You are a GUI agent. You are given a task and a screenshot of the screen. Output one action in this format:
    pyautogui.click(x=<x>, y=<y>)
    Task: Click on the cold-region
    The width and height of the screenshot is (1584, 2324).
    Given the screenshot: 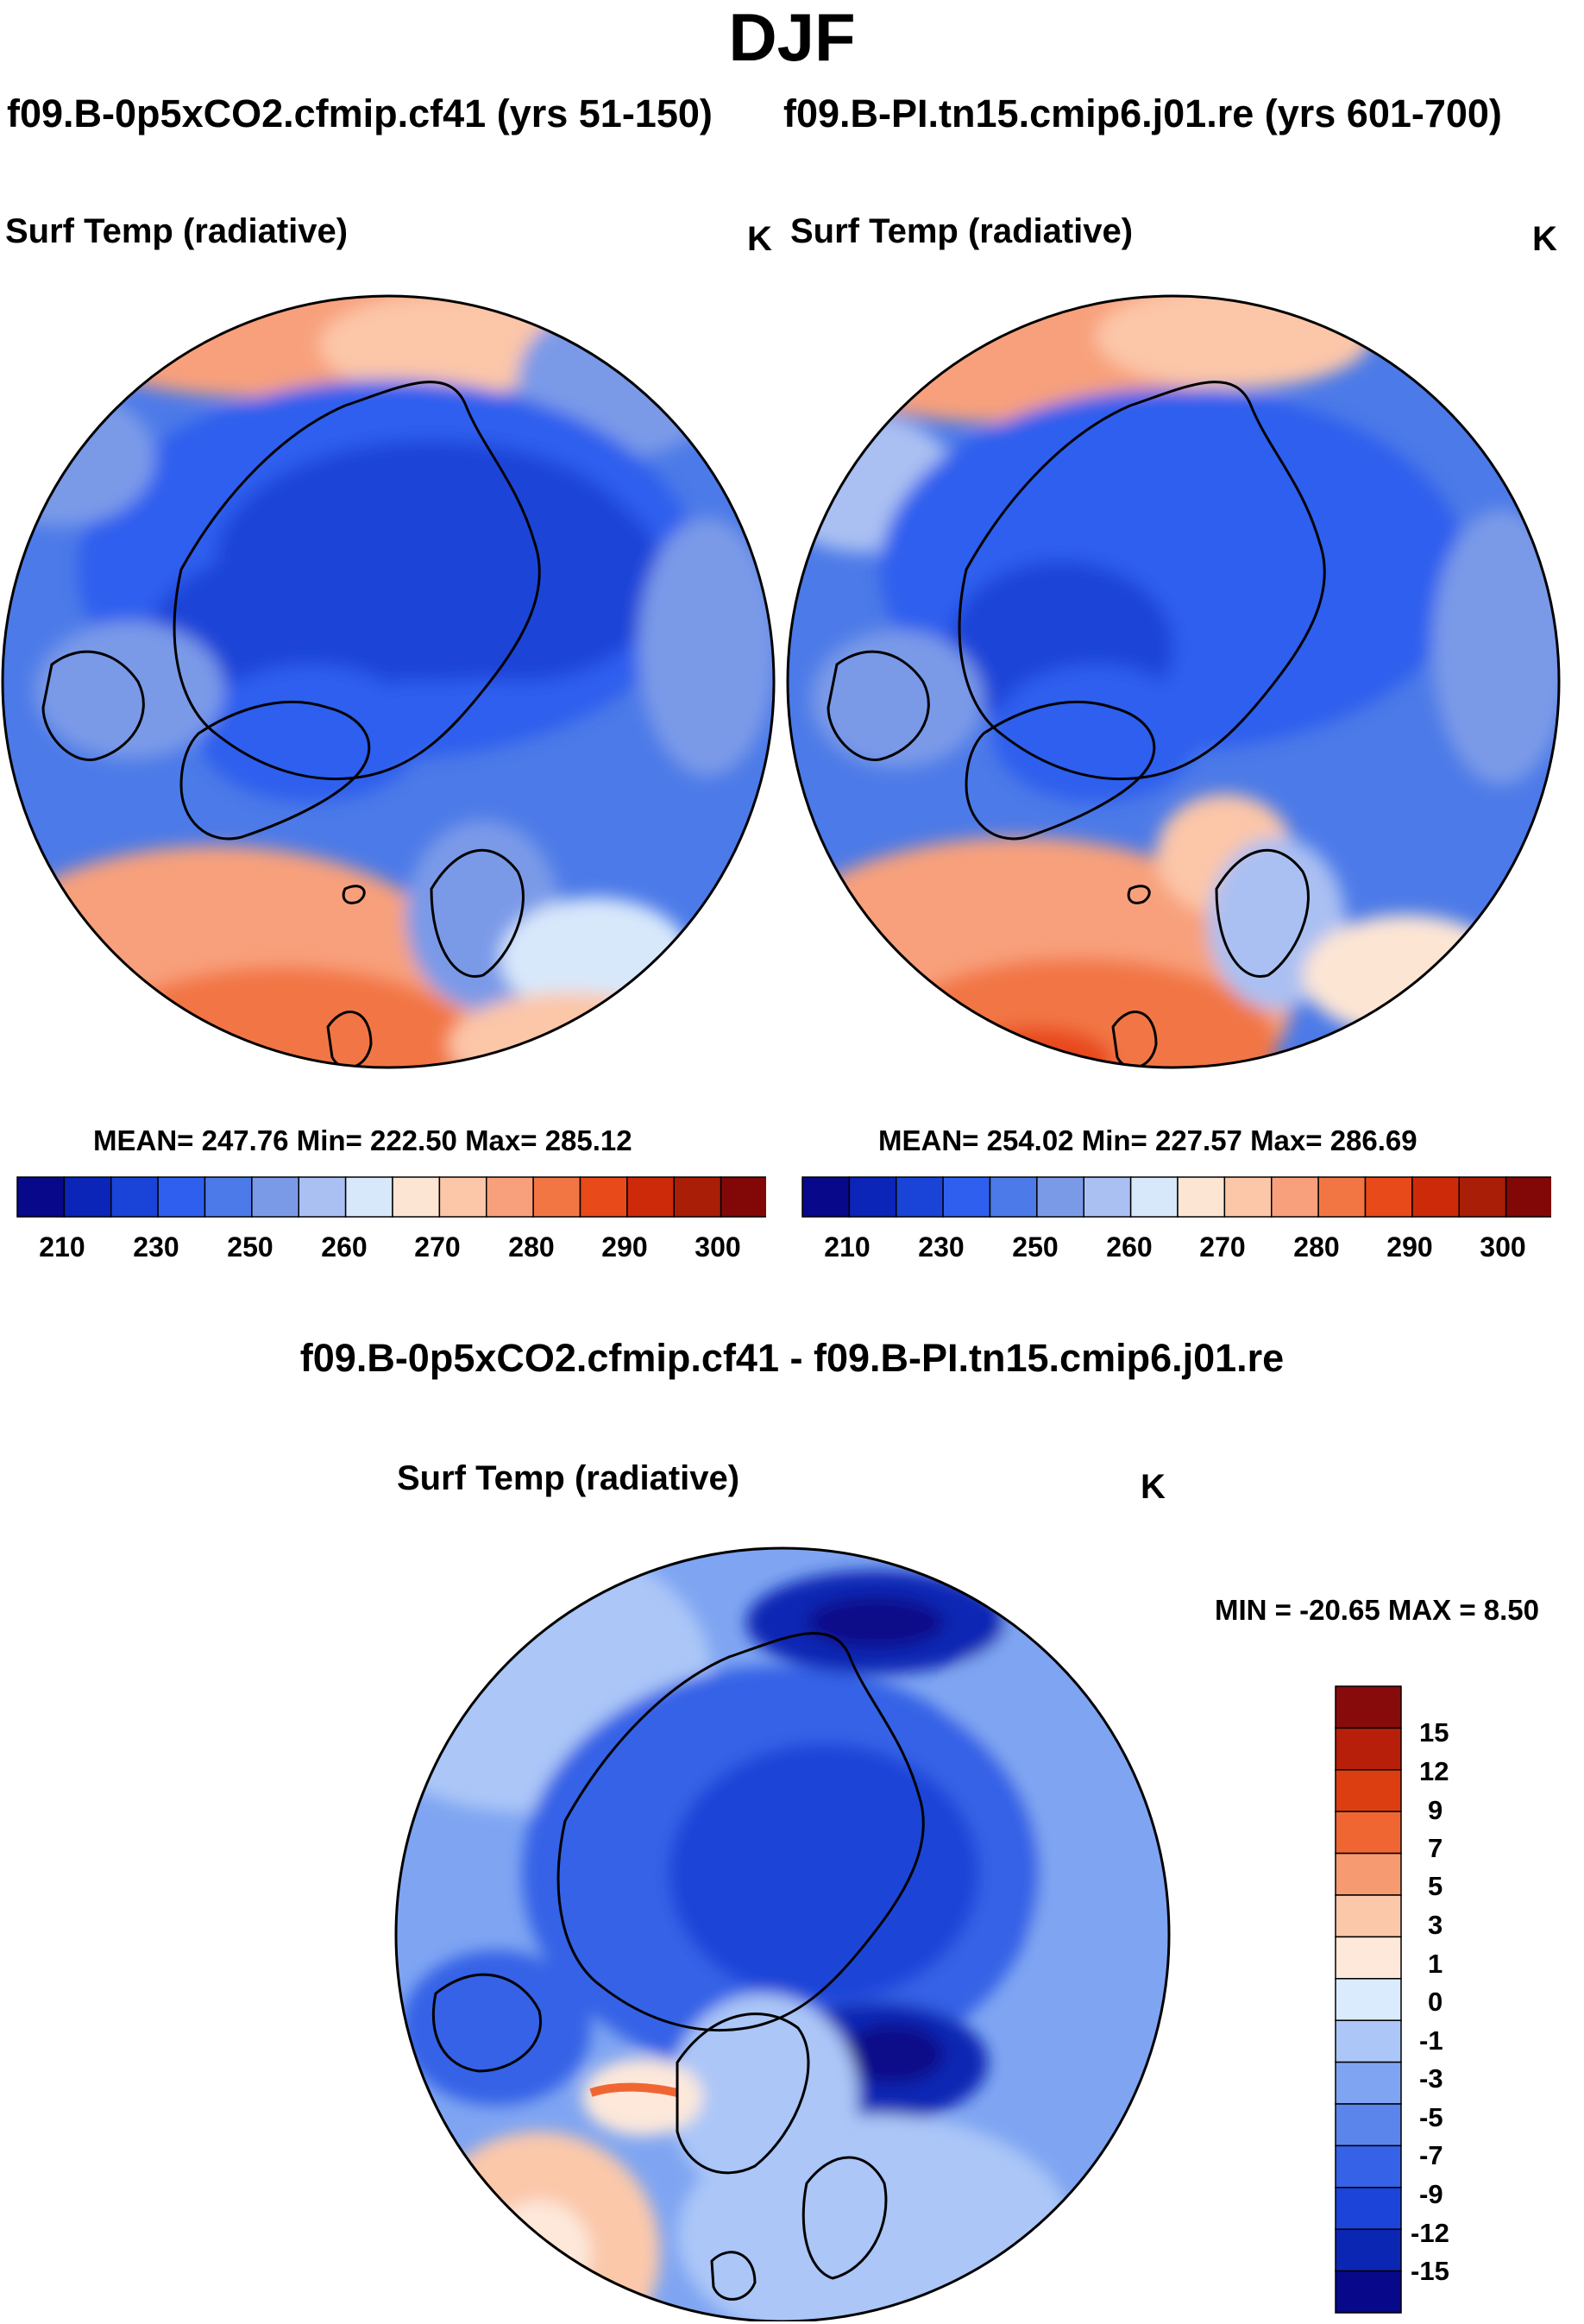 What is the action you would take?
    pyautogui.click(x=518, y=578)
    